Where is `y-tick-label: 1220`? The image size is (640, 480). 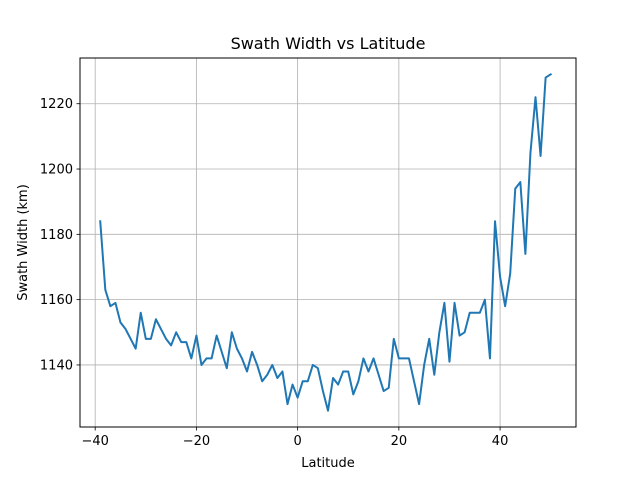
y-tick-label: 1220 is located at coordinates (56, 104).